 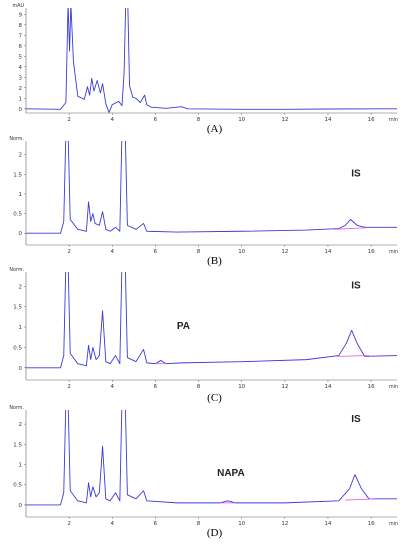 I want to click on y-tick-label: 9, so click(x=21, y=15).